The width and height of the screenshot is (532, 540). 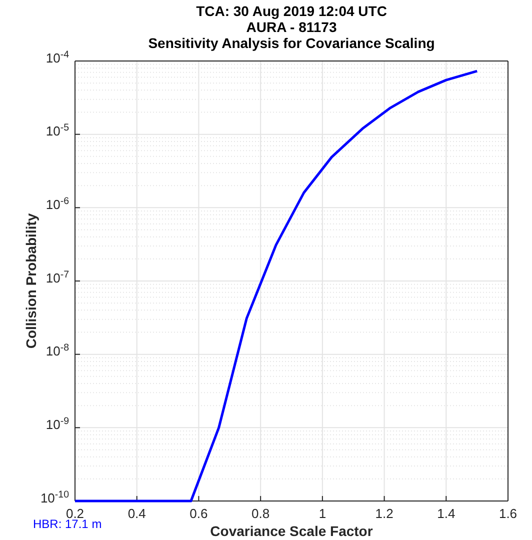 I want to click on y-tick-label: 10$^{-5}$, so click(x=58, y=130).